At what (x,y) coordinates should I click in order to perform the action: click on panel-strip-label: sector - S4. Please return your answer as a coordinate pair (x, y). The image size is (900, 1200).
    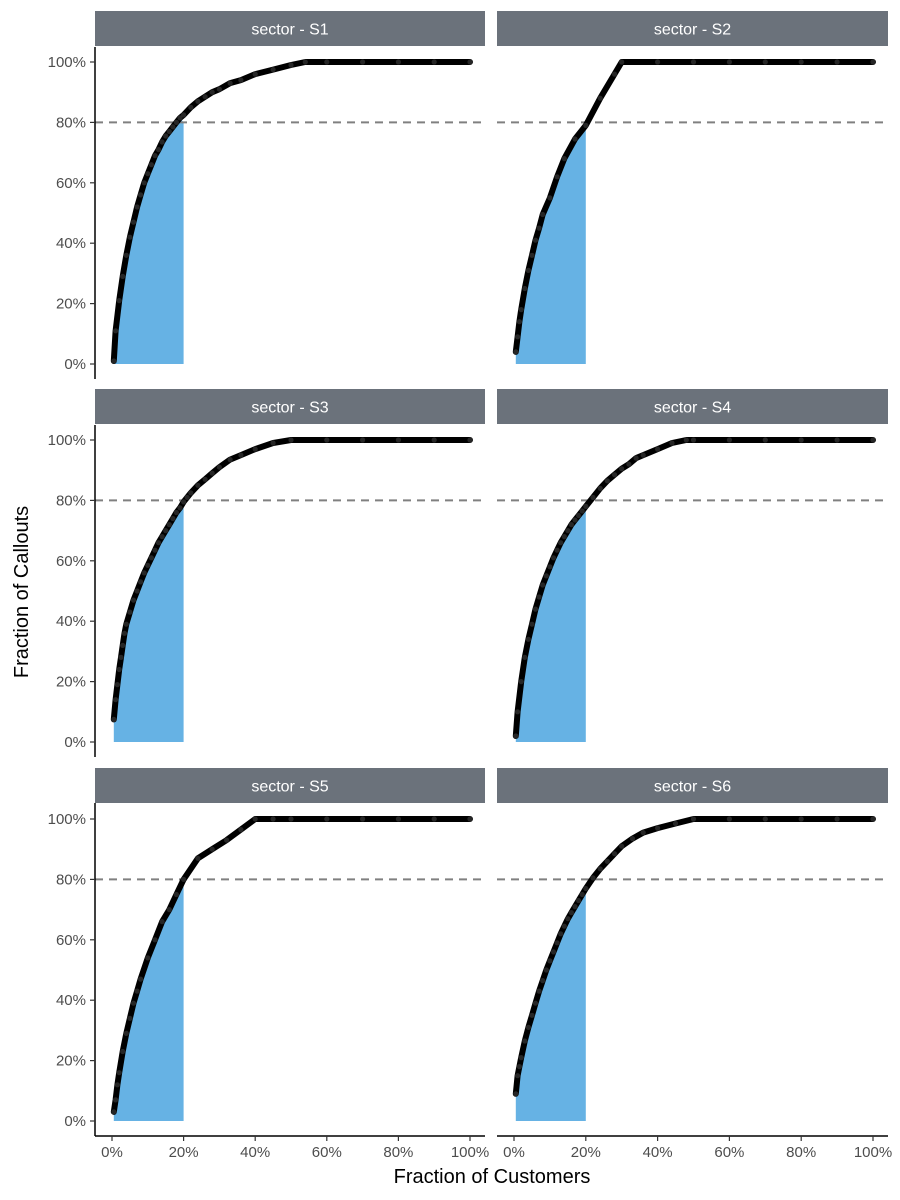
    Looking at the image, I should click on (692, 408).